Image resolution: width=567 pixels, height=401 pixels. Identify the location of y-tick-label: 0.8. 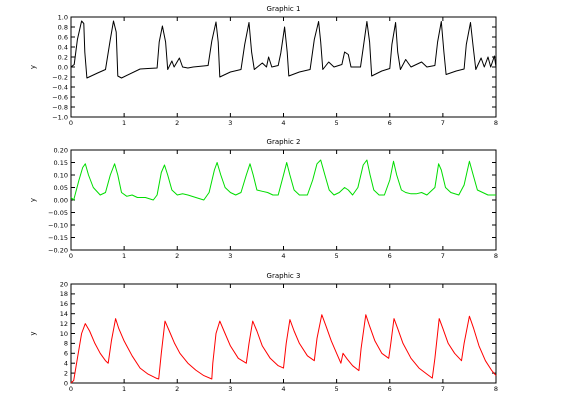
(63, 27).